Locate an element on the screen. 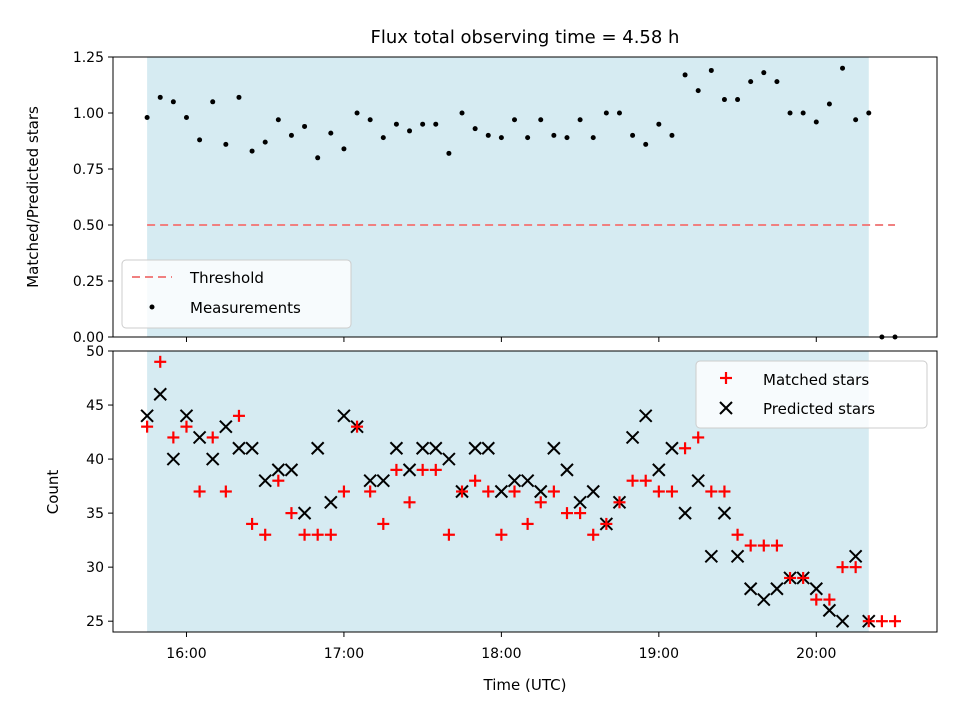 This screenshot has width=960, height=720. legend-measurements-label: Measurements is located at coordinates (245, 308).